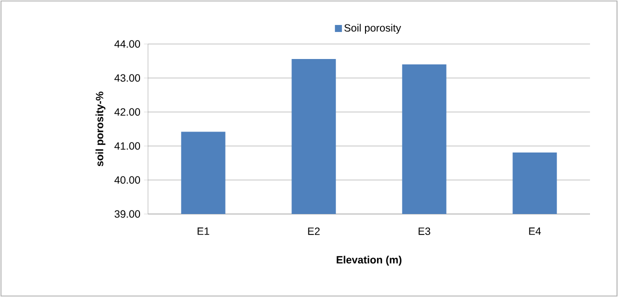 The height and width of the screenshot is (297, 618). Describe the element at coordinates (204, 231) in the screenshot. I see `x-tick-label: E1` at that location.